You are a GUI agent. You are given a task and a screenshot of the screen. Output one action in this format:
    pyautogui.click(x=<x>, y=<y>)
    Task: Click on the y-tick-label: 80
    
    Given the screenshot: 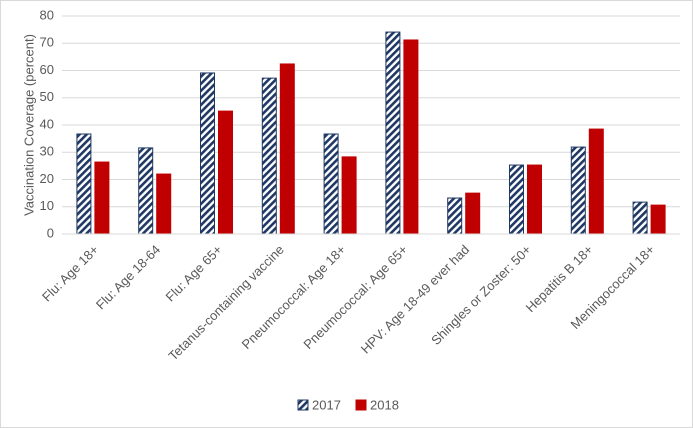 What is the action you would take?
    pyautogui.click(x=47, y=14)
    